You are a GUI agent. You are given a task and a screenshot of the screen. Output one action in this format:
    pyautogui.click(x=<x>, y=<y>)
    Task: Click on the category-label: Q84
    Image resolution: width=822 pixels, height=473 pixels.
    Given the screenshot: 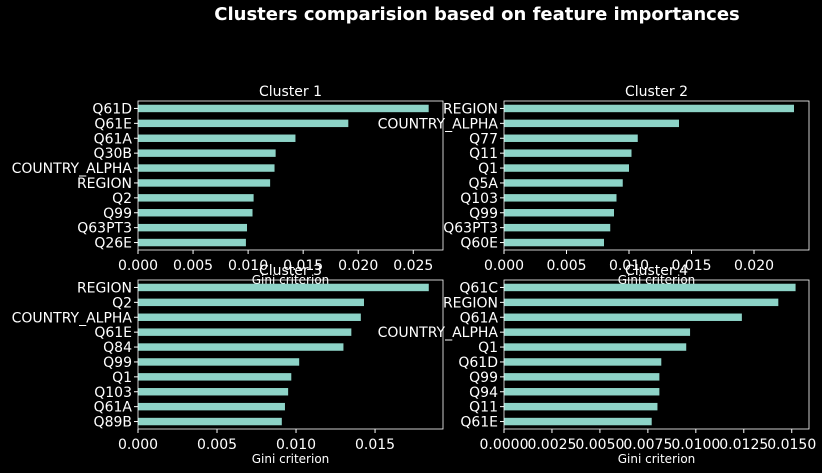 What is the action you would take?
    pyautogui.click(x=117, y=348)
    